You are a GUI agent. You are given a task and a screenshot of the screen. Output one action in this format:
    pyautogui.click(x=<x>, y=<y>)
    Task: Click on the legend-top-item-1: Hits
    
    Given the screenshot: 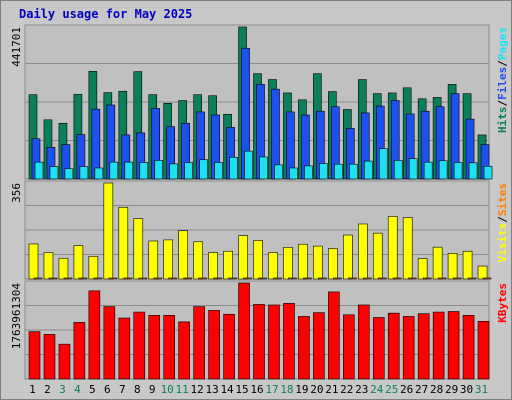 What is the action you would take?
    pyautogui.click(x=502, y=120)
    